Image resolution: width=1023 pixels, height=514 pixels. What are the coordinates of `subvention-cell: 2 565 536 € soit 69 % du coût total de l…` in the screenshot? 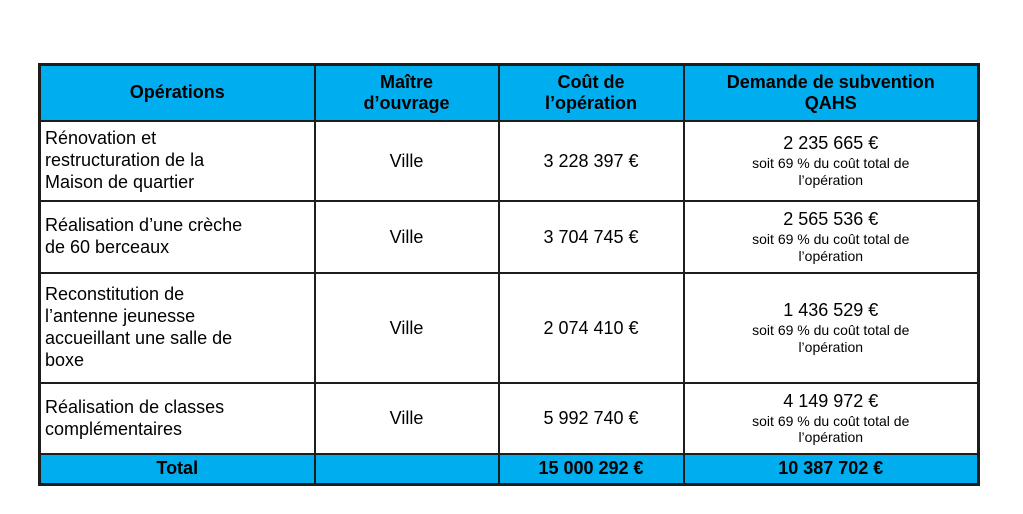 It's located at (831, 237).